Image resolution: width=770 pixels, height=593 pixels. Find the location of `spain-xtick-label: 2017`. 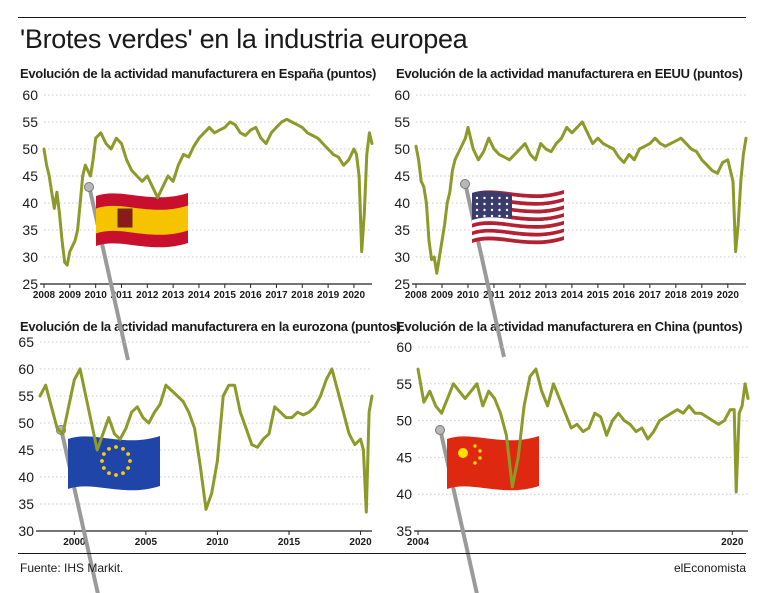

spain-xtick-label: 2017 is located at coordinates (276, 295).